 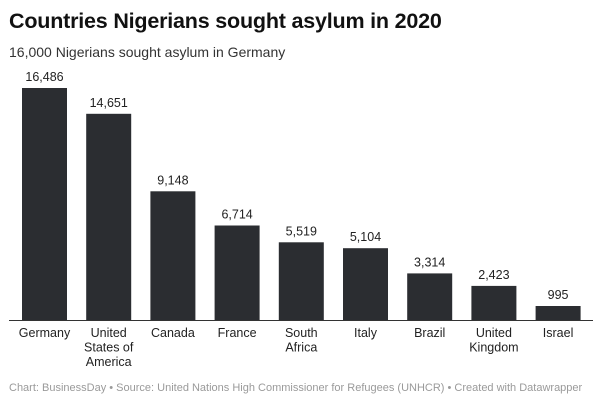 What do you see at coordinates (173, 255) in the screenshot?
I see `bar-canada` at bounding box center [173, 255].